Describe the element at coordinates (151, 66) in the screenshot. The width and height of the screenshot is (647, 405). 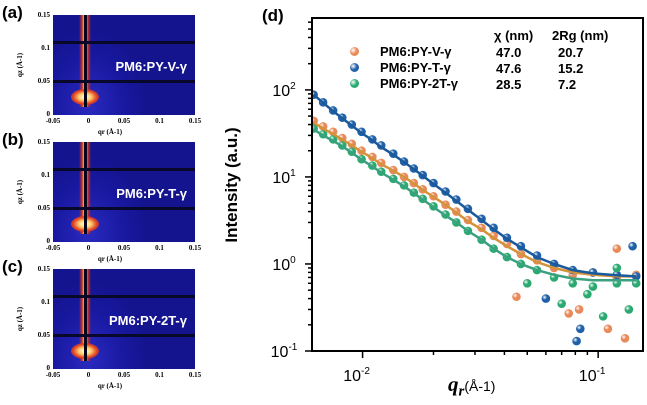
I see `sample-name: PM6:PY-V-γ` at that location.